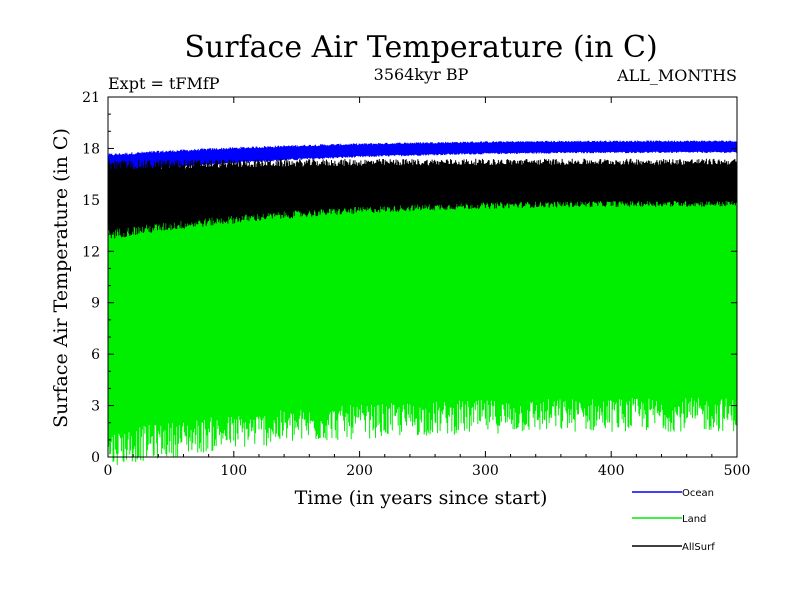 Image resolution: width=800 pixels, height=600 pixels. Describe the element at coordinates (676, 75) in the screenshot. I see `months-label: ALL_MONTHS` at that location.